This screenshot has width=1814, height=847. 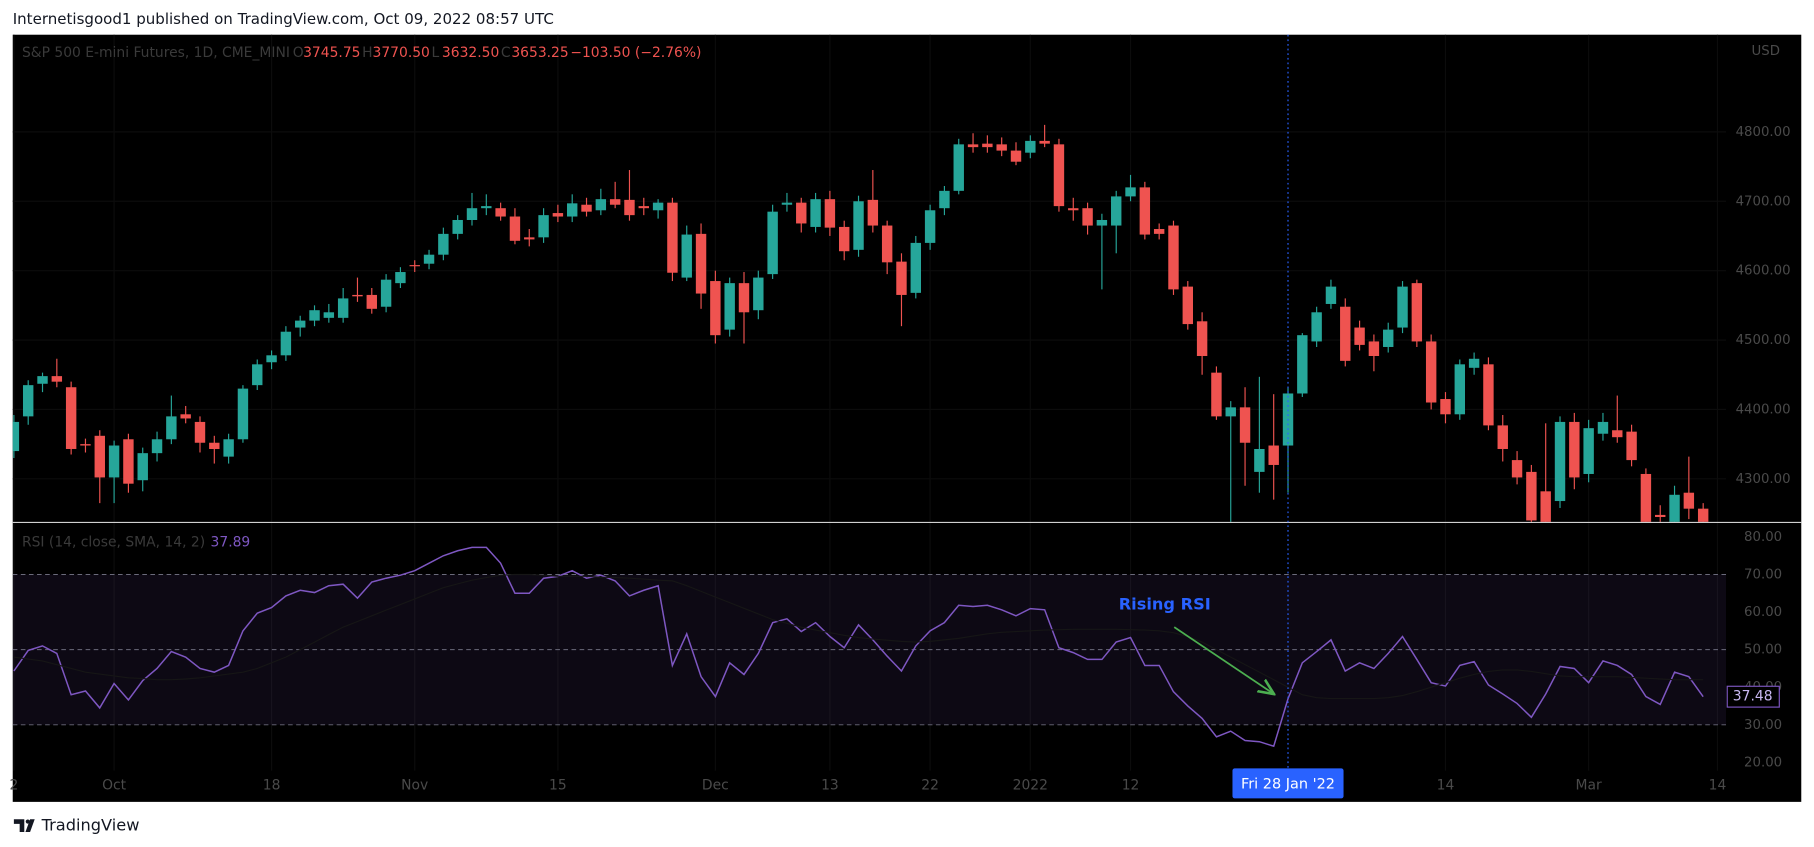 What do you see at coordinates (1222, 659) in the screenshot?
I see `annotation-arrow` at bounding box center [1222, 659].